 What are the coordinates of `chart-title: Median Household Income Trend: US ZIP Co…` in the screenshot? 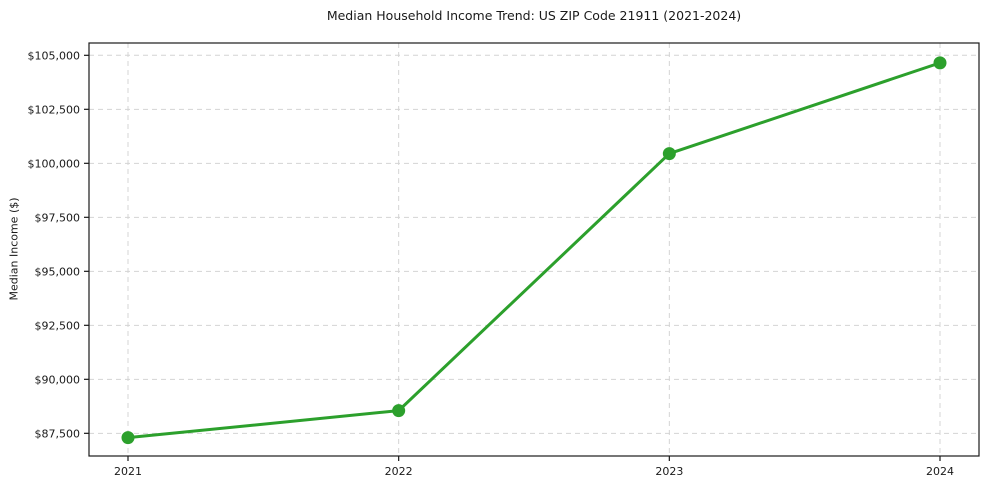 It's located at (534, 15).